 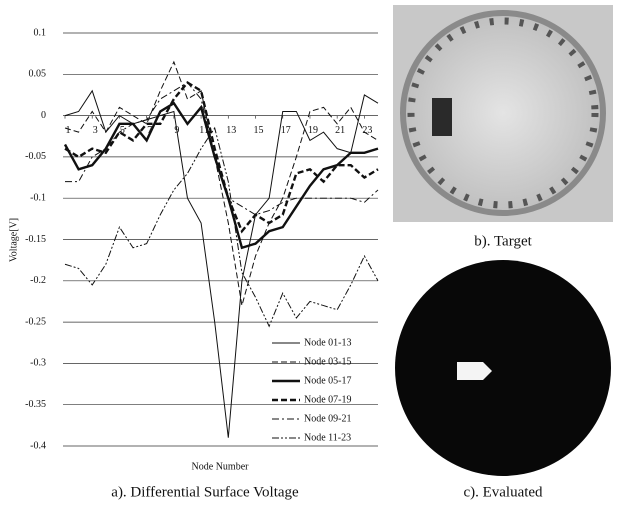 What do you see at coordinates (35, 239) in the screenshot?
I see `y-tick-label: -0.15` at bounding box center [35, 239].